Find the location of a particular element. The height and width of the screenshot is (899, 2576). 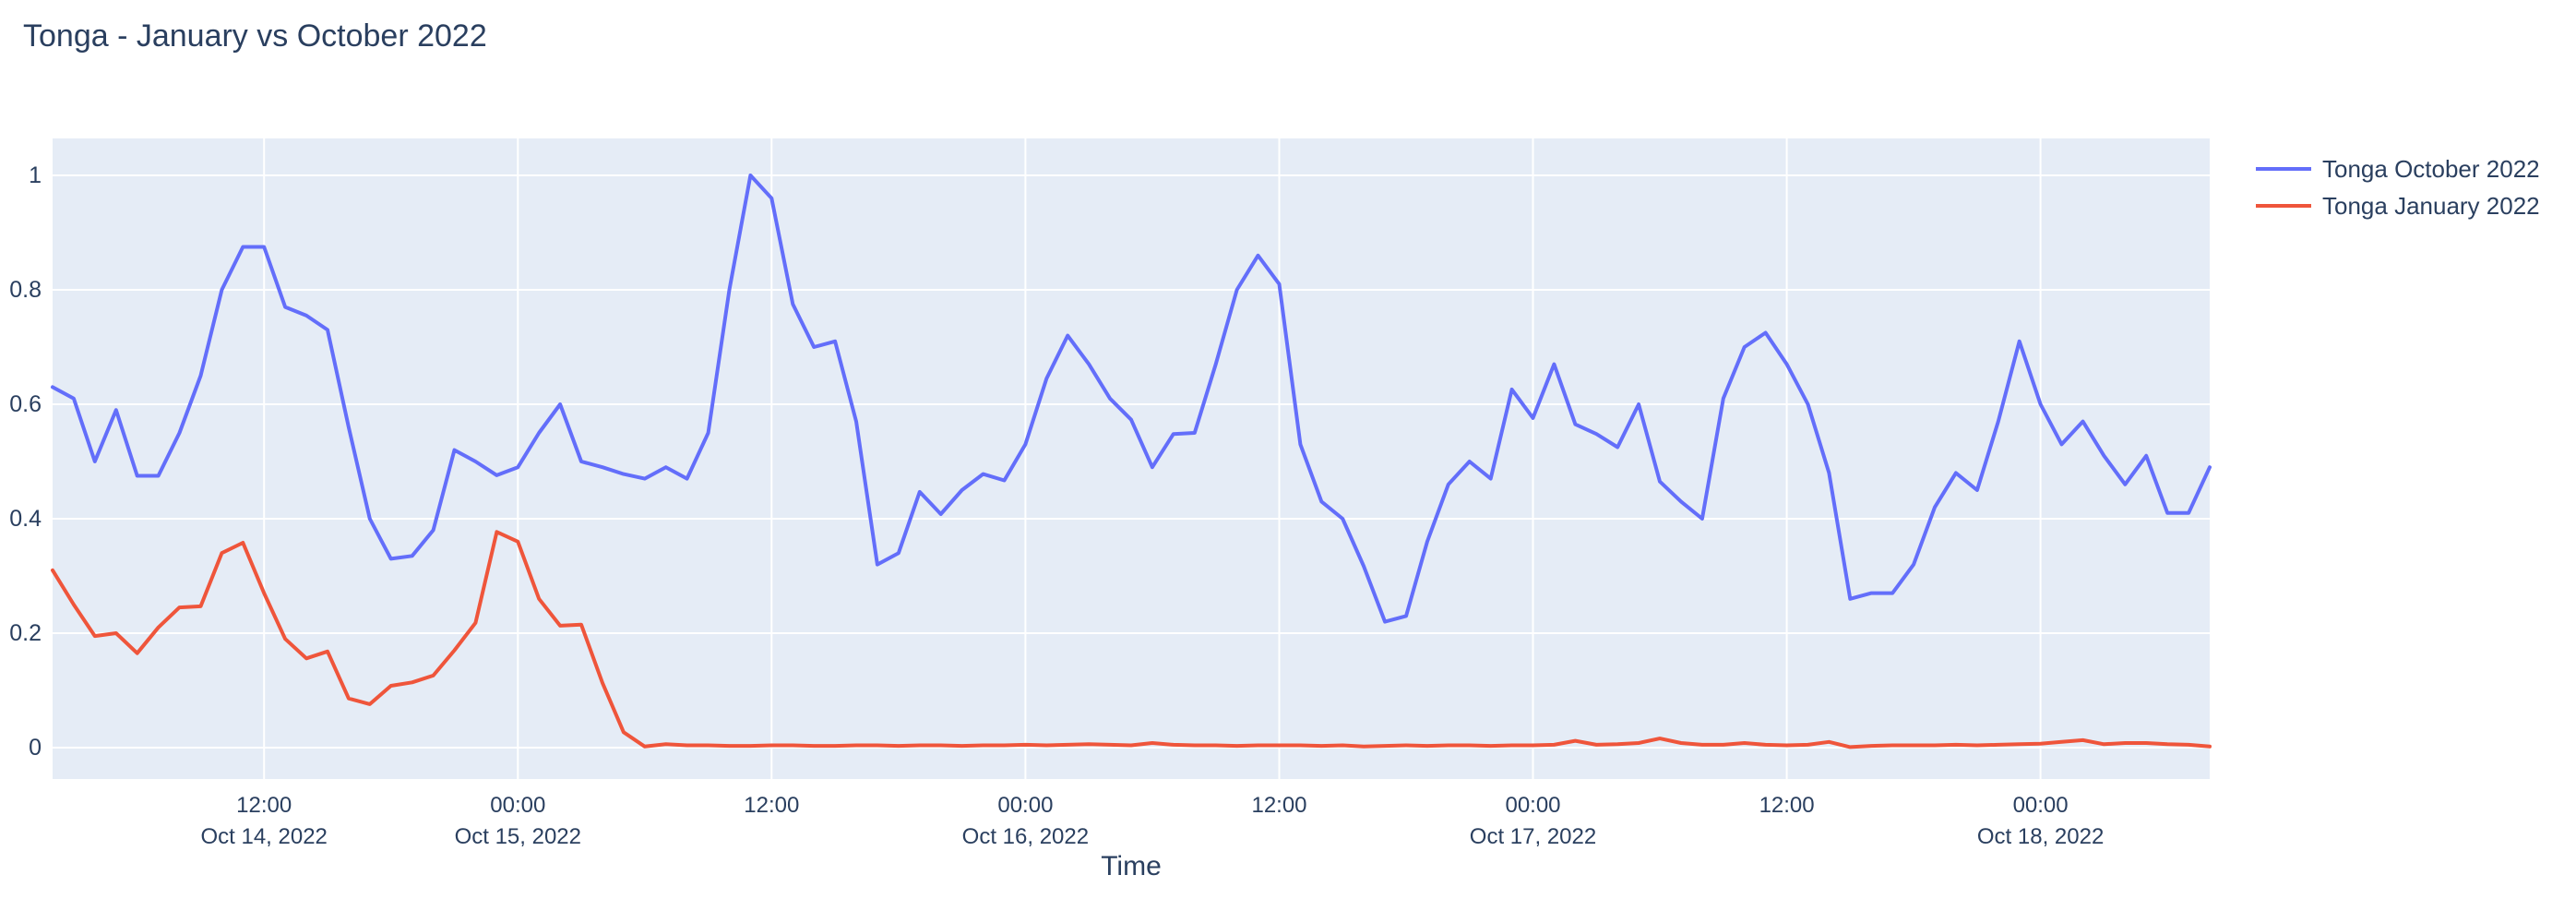

y-tick-label: 0 is located at coordinates (35, 748).